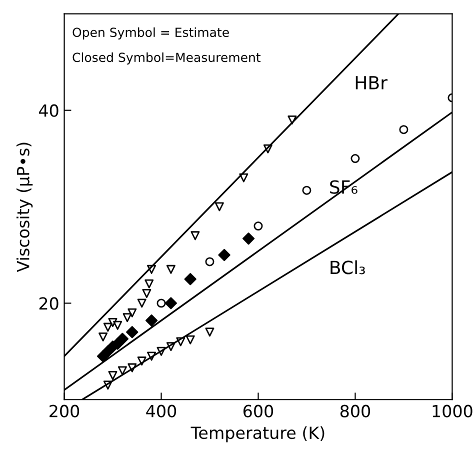 The height and width of the screenshot is (462, 476). What do you see at coordinates (150, 33) in the screenshot?
I see `annotation: Open Symbol = Estimate` at bounding box center [150, 33].